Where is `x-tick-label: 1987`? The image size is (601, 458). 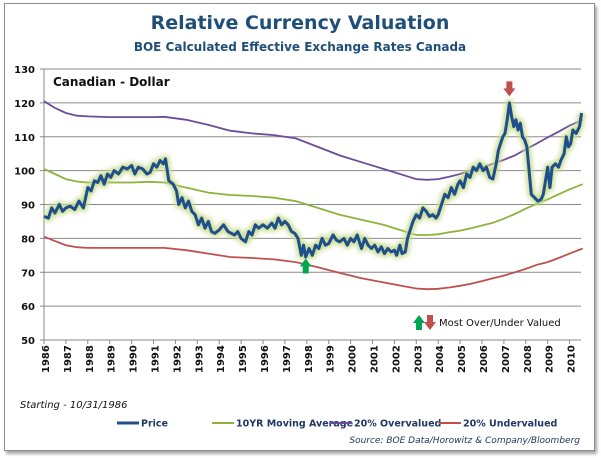 x-tick-label: 1987 is located at coordinates (68, 359).